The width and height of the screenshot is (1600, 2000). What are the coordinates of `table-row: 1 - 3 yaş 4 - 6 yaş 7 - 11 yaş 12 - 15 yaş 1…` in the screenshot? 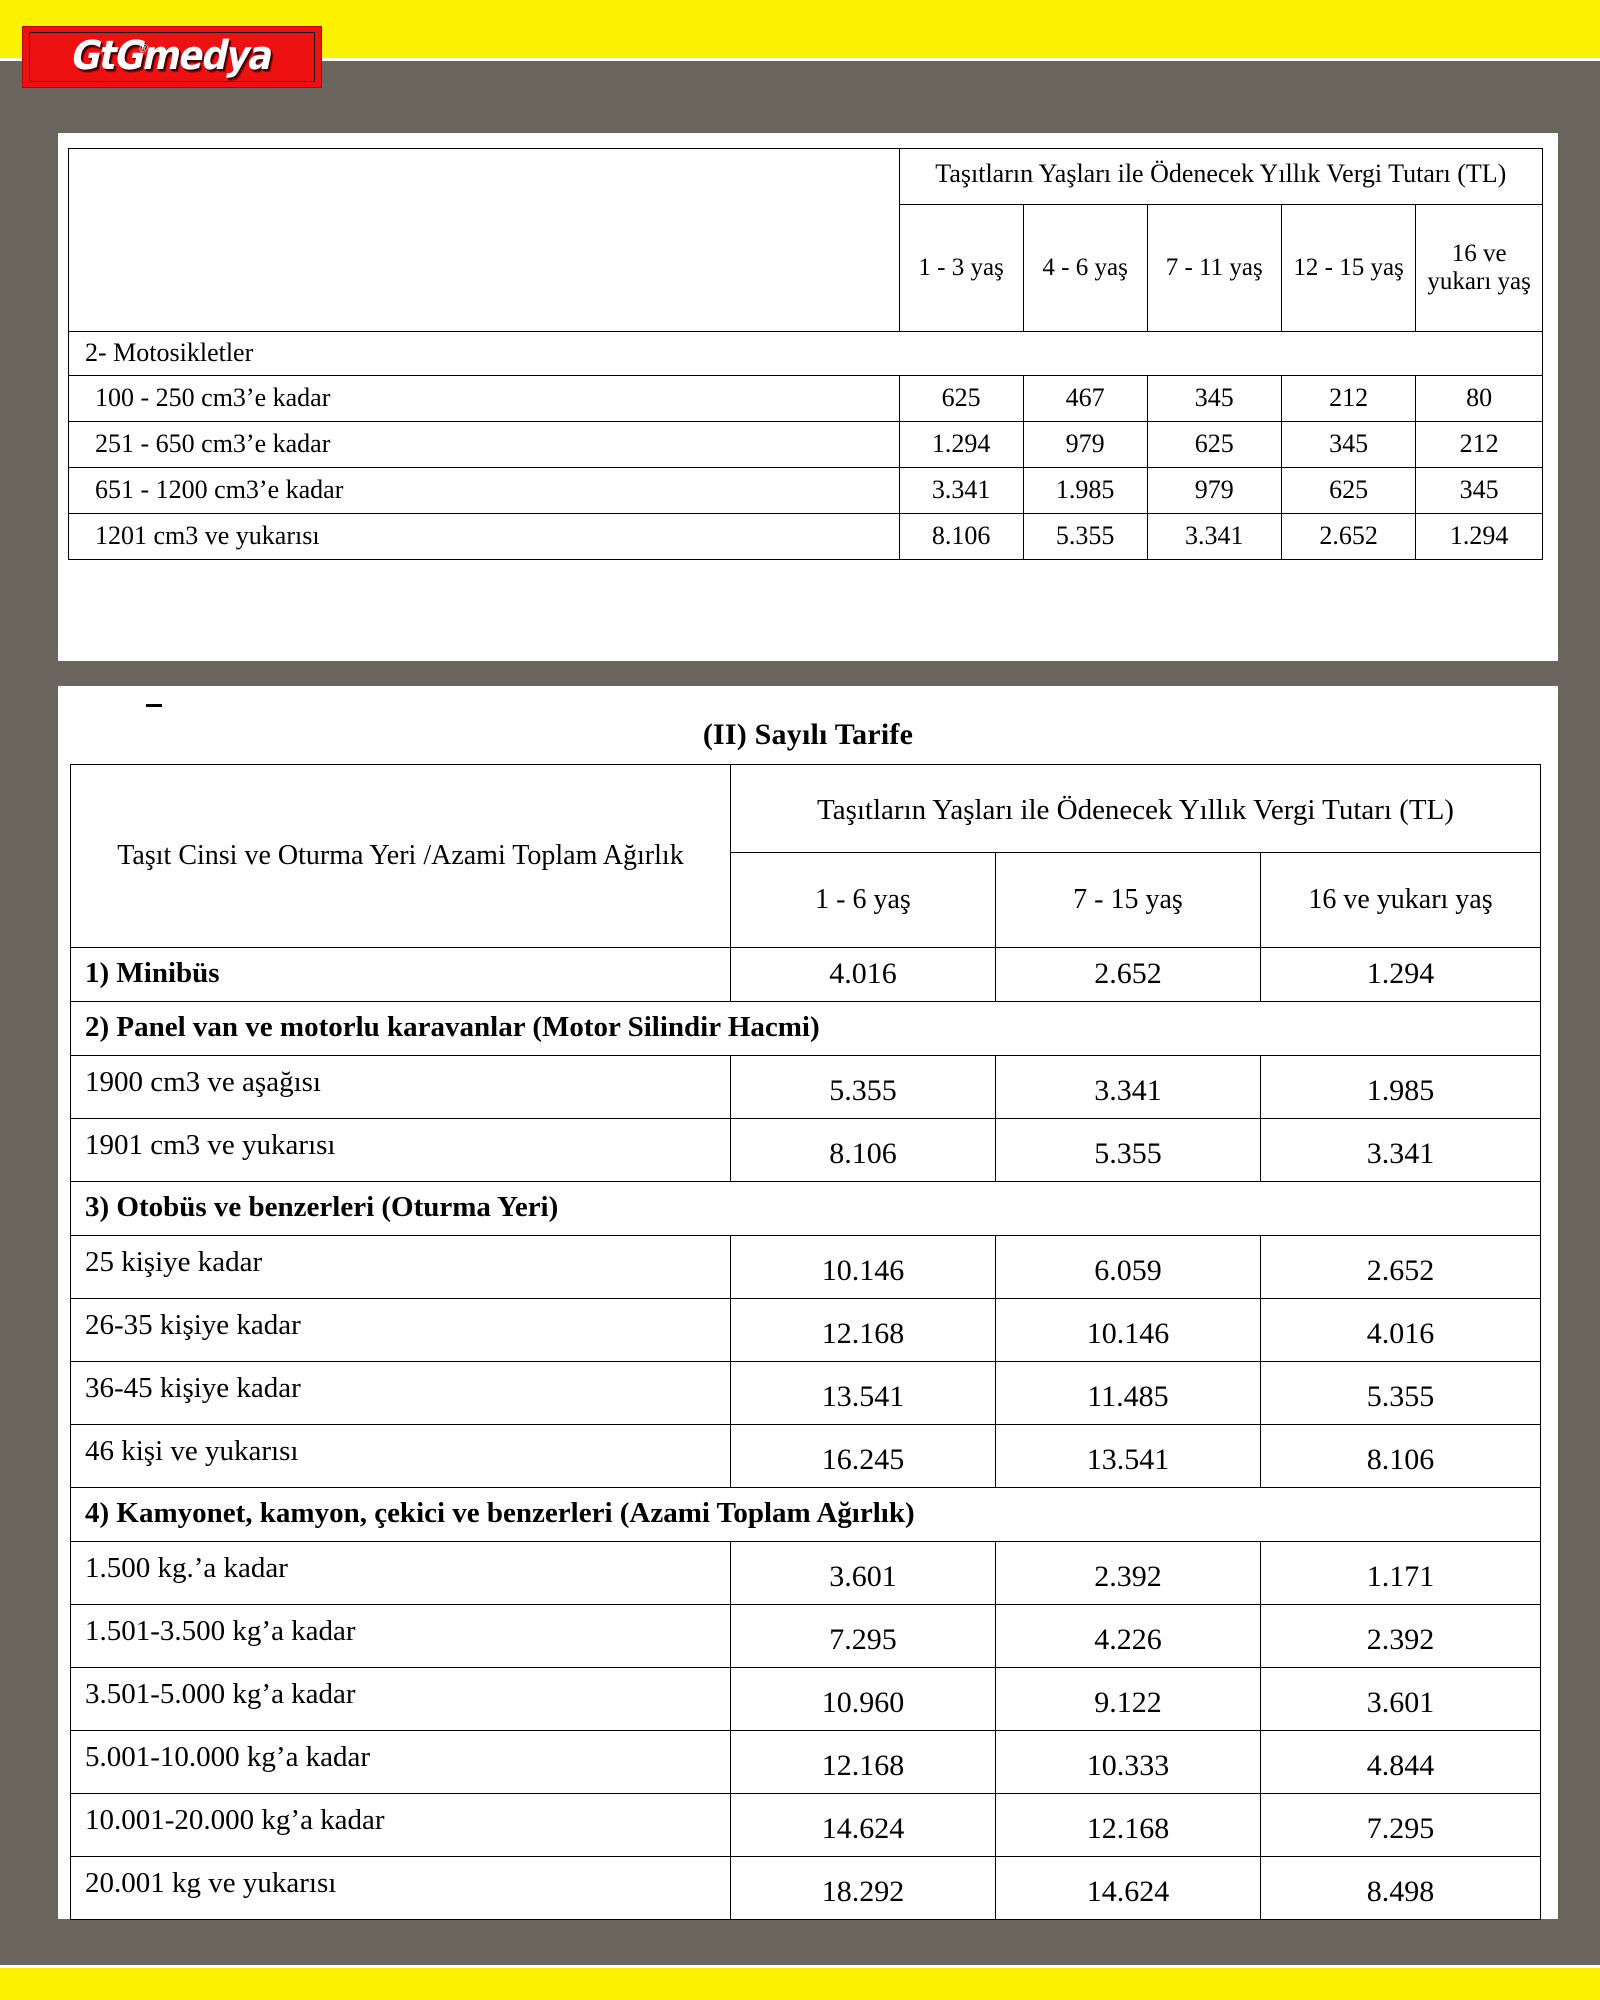 It's located at (806, 267).